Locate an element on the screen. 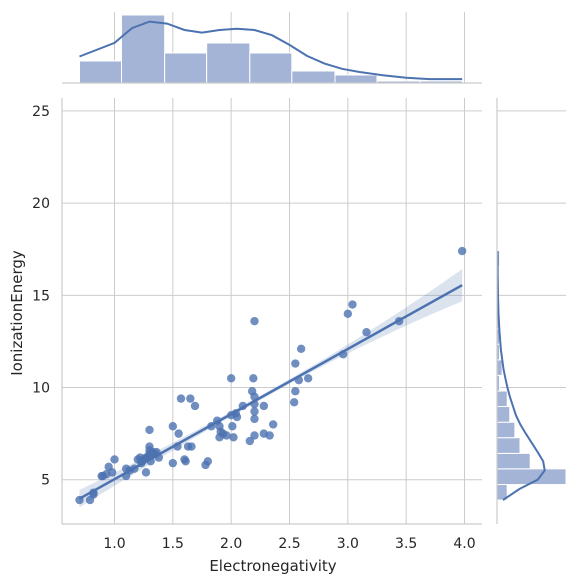 This screenshot has height=588, width=579. x-tick-label: 3.0 is located at coordinates (348, 544).